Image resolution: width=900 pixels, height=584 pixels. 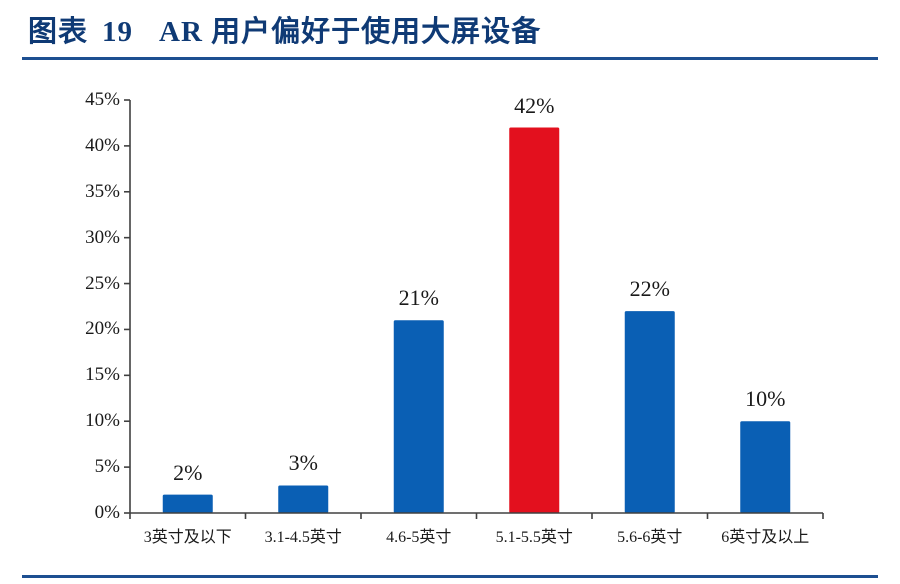 I want to click on bar-value-label: 21%, so click(x=418, y=298).